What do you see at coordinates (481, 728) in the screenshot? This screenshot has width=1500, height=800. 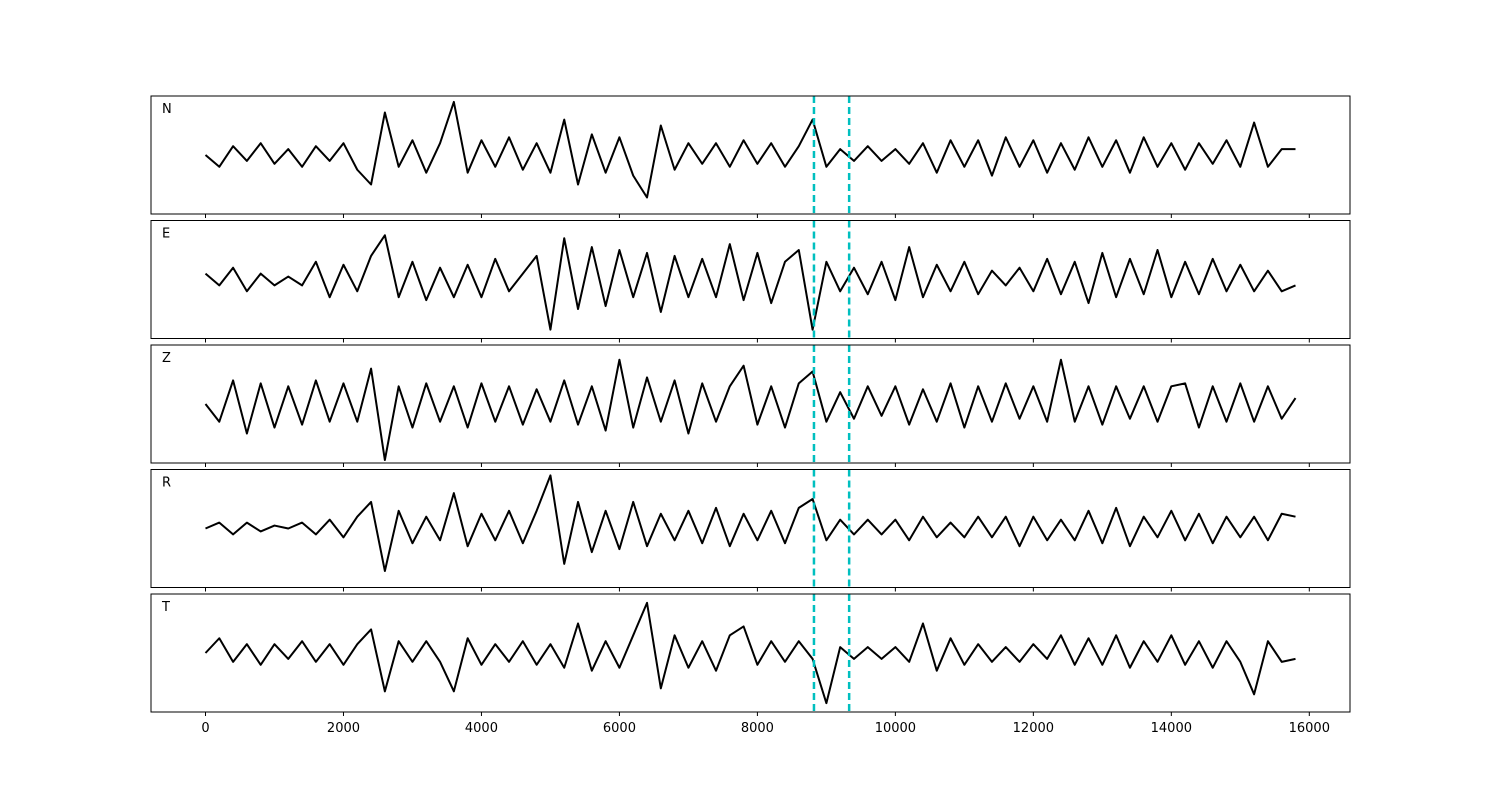 I see `x-tick-label: 4000` at bounding box center [481, 728].